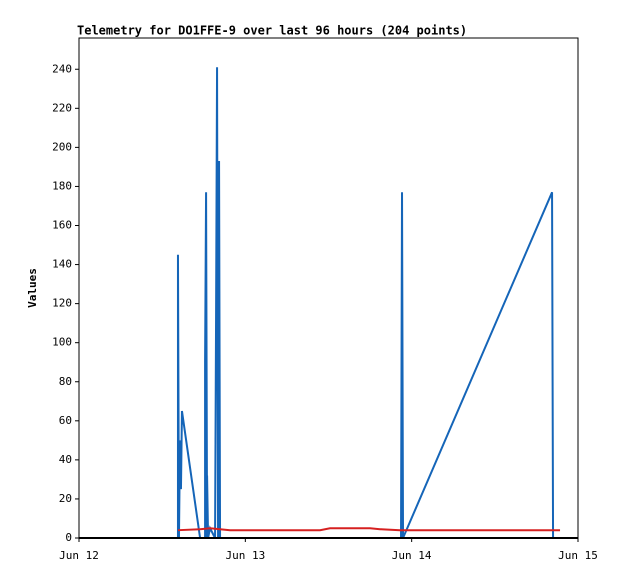 This screenshot has height=579, width=618. Describe the element at coordinates (369, 529) in the screenshot. I see `series-line` at that location.